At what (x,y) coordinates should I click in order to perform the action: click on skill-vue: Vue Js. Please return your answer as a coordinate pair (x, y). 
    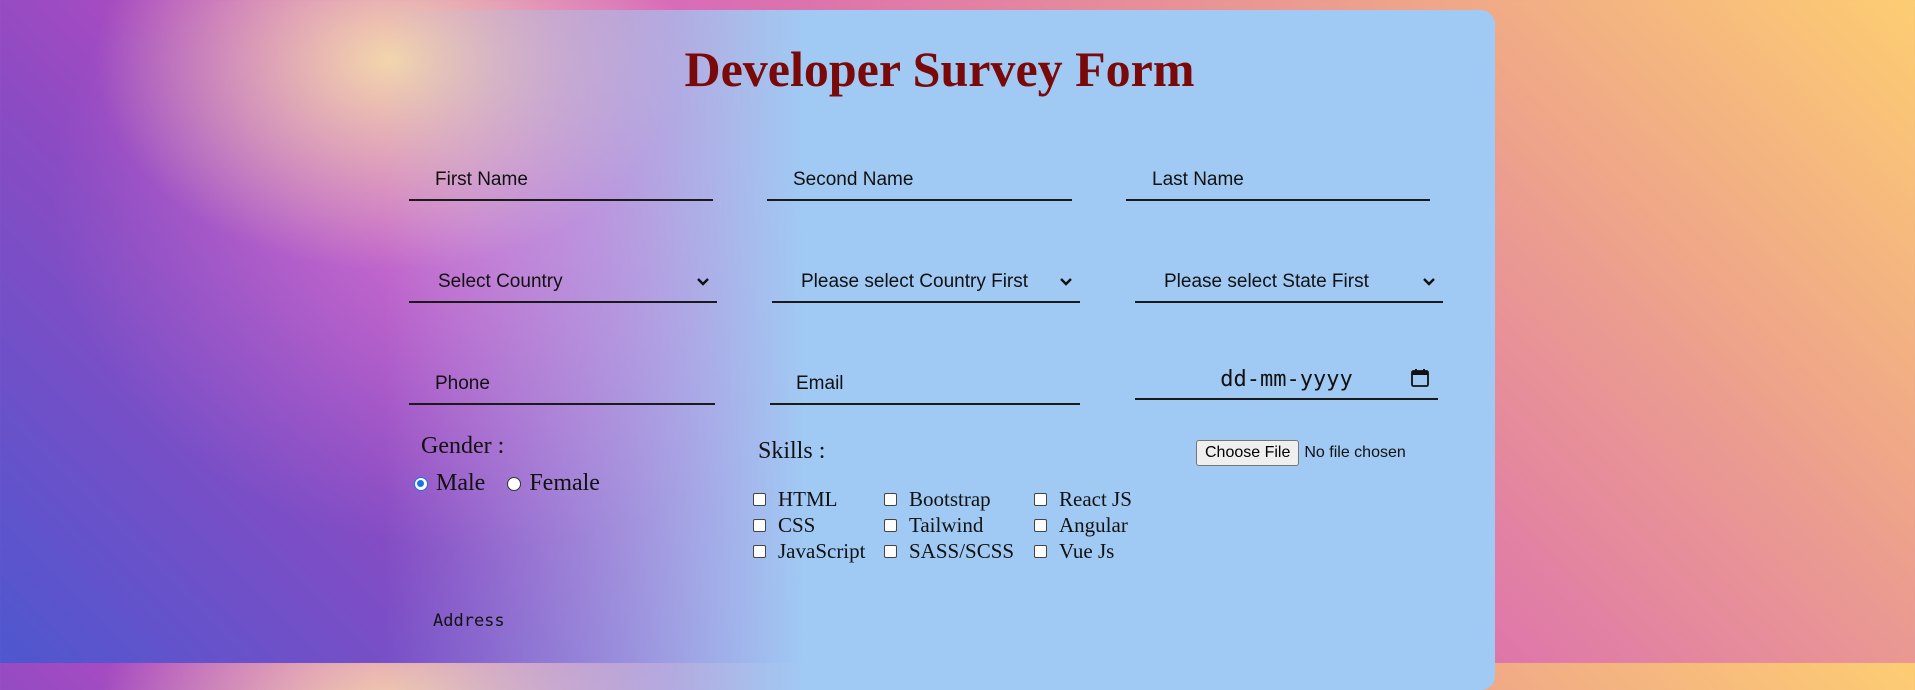
    Looking at the image, I should click on (1087, 550).